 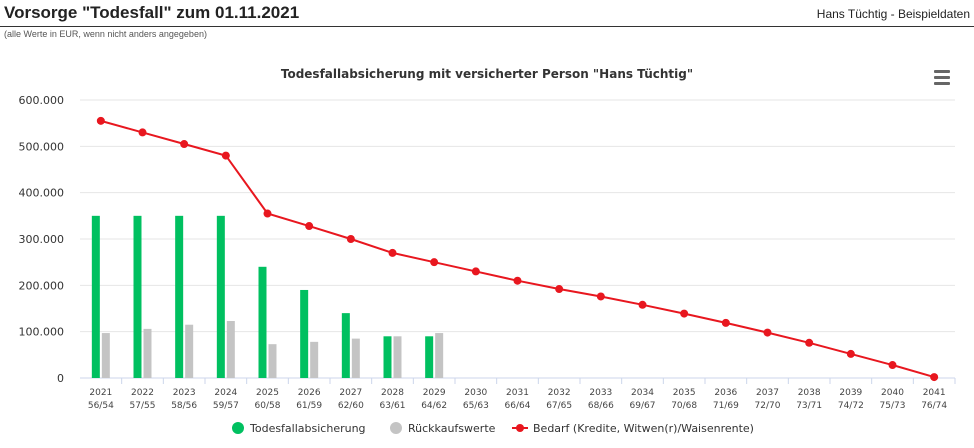 I want to click on x-tick-label: 2031, so click(x=517, y=393).